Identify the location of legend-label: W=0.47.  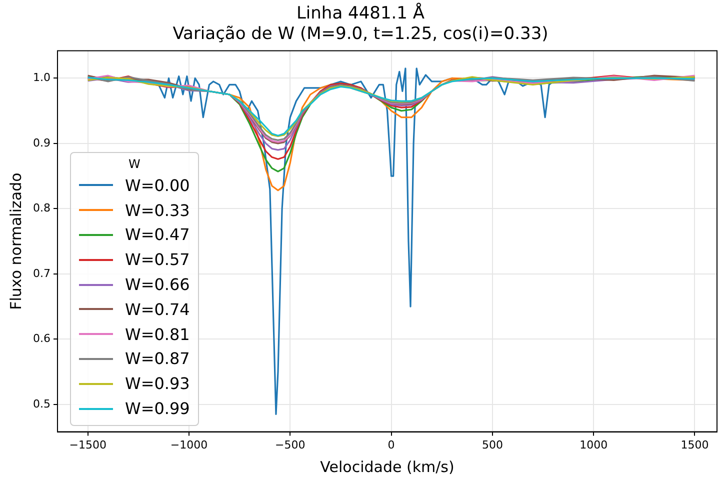
(157, 234).